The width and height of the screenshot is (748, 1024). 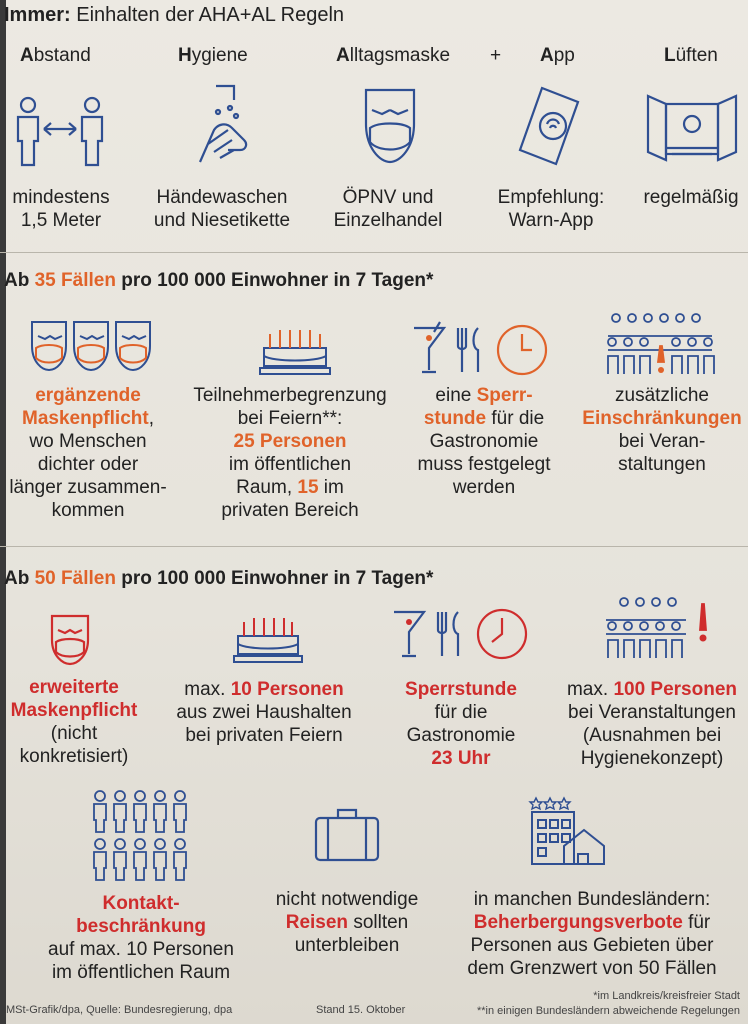 What do you see at coordinates (75, 280) in the screenshot?
I see `heading-number: 35 Fällen` at bounding box center [75, 280].